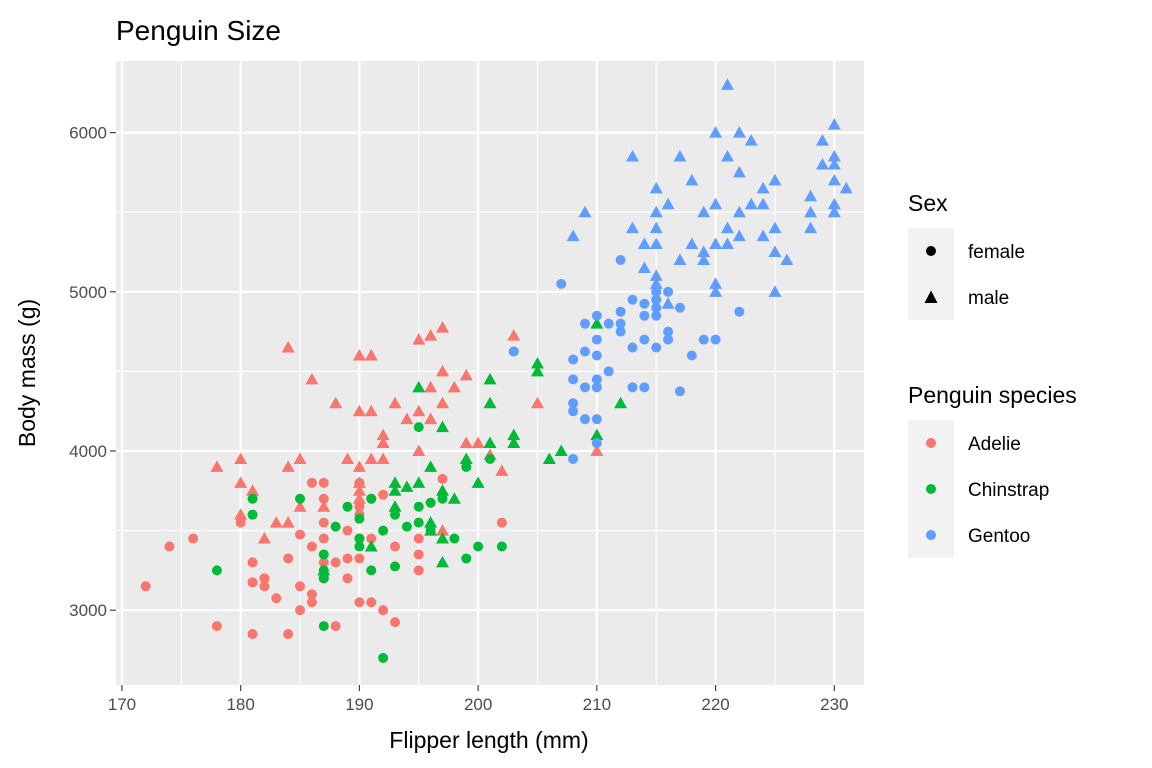  I want to click on legend-species: Penguin species Adelie Chinstrap Gentoo, so click(992, 470).